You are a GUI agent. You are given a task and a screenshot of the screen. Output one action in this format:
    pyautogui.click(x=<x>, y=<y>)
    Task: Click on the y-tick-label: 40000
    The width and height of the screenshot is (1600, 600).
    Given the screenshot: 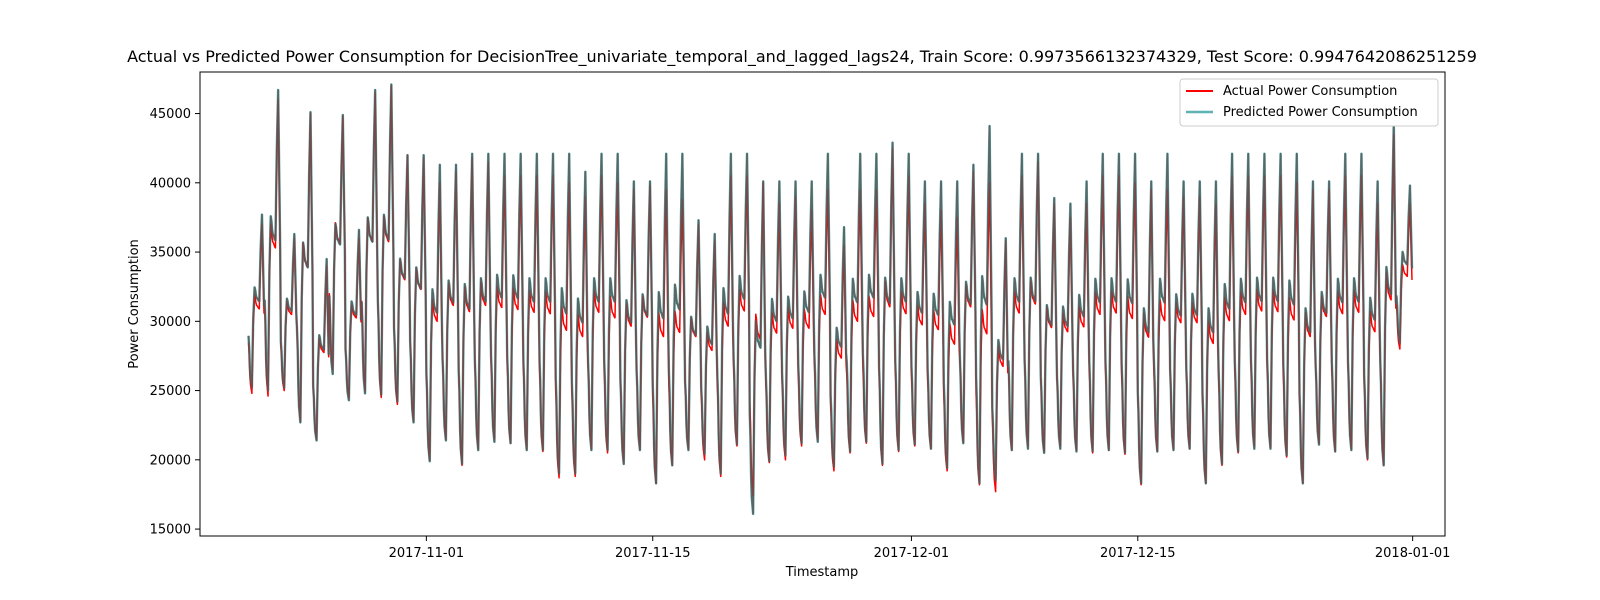 What is the action you would take?
    pyautogui.click(x=170, y=183)
    